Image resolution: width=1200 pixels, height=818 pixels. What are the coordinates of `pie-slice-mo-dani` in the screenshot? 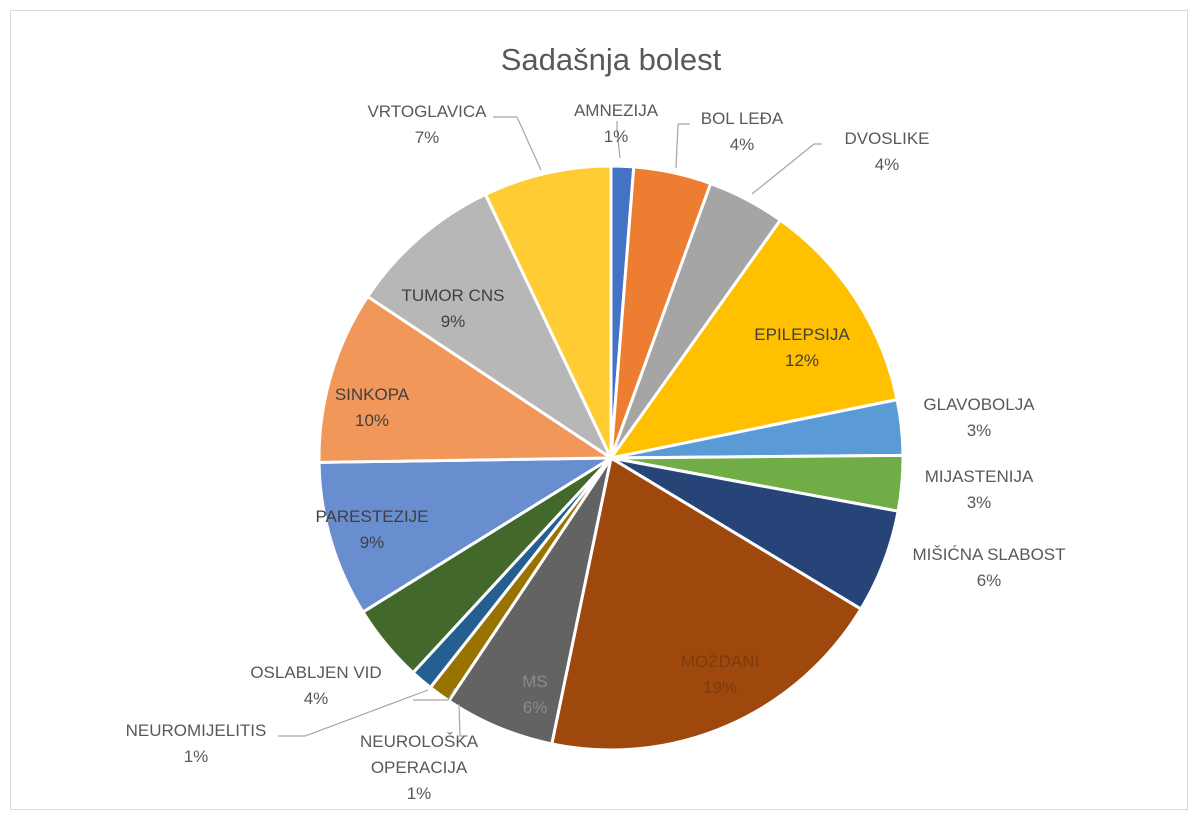 It's located at (706, 603).